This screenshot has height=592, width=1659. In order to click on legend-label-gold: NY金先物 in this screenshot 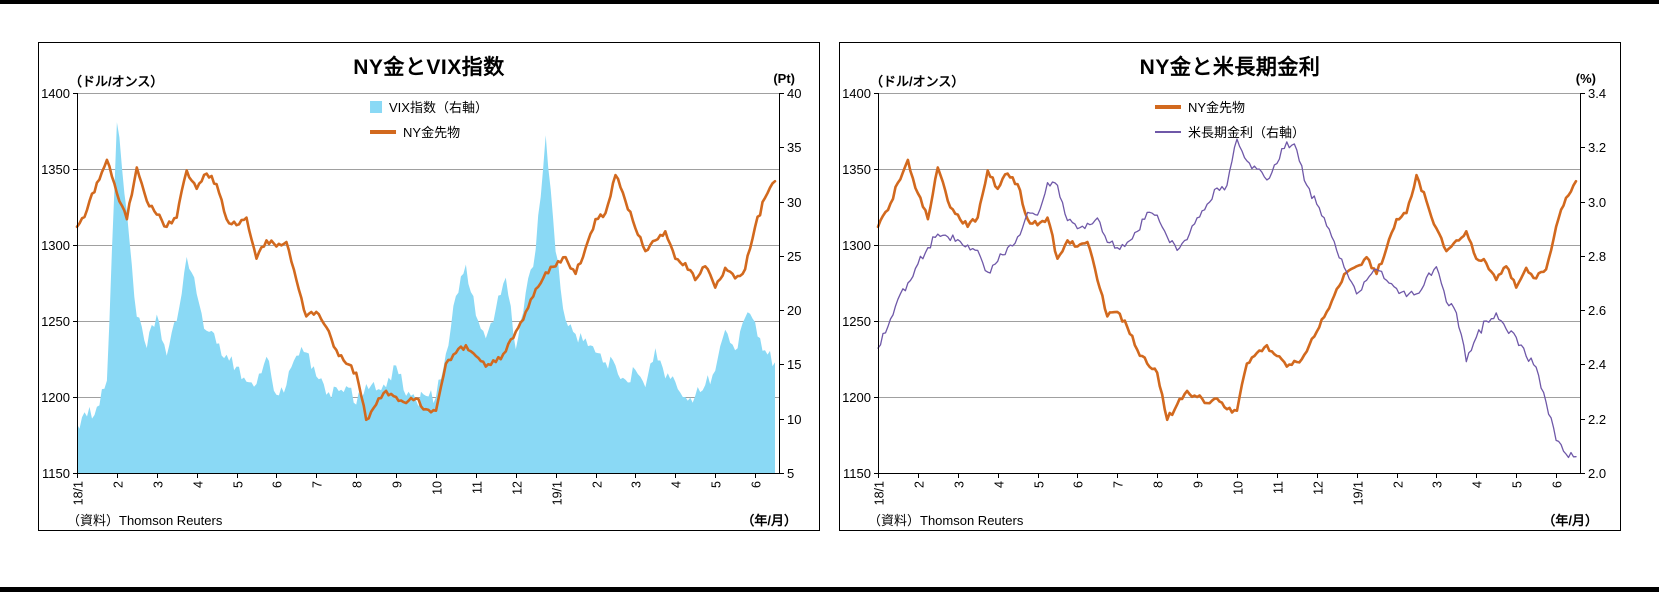, I will do `click(432, 132)`.